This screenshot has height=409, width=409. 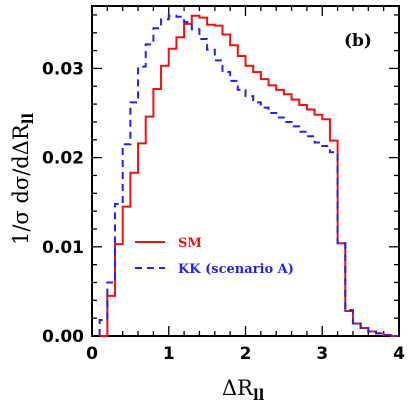 What do you see at coordinates (92, 354) in the screenshot?
I see `x-tick-label: 0` at bounding box center [92, 354].